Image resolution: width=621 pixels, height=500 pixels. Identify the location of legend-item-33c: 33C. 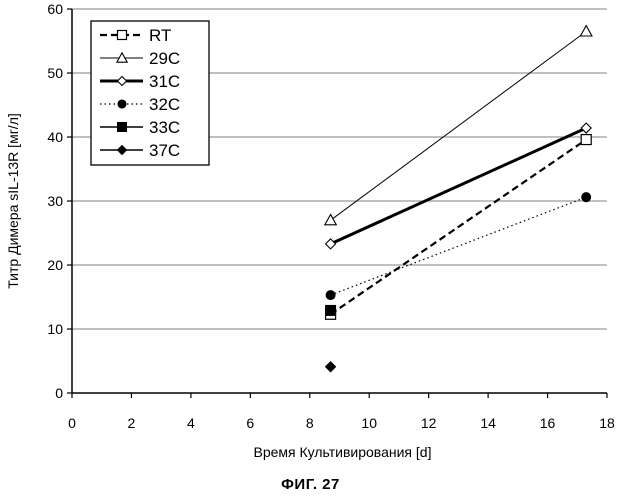
(140, 127).